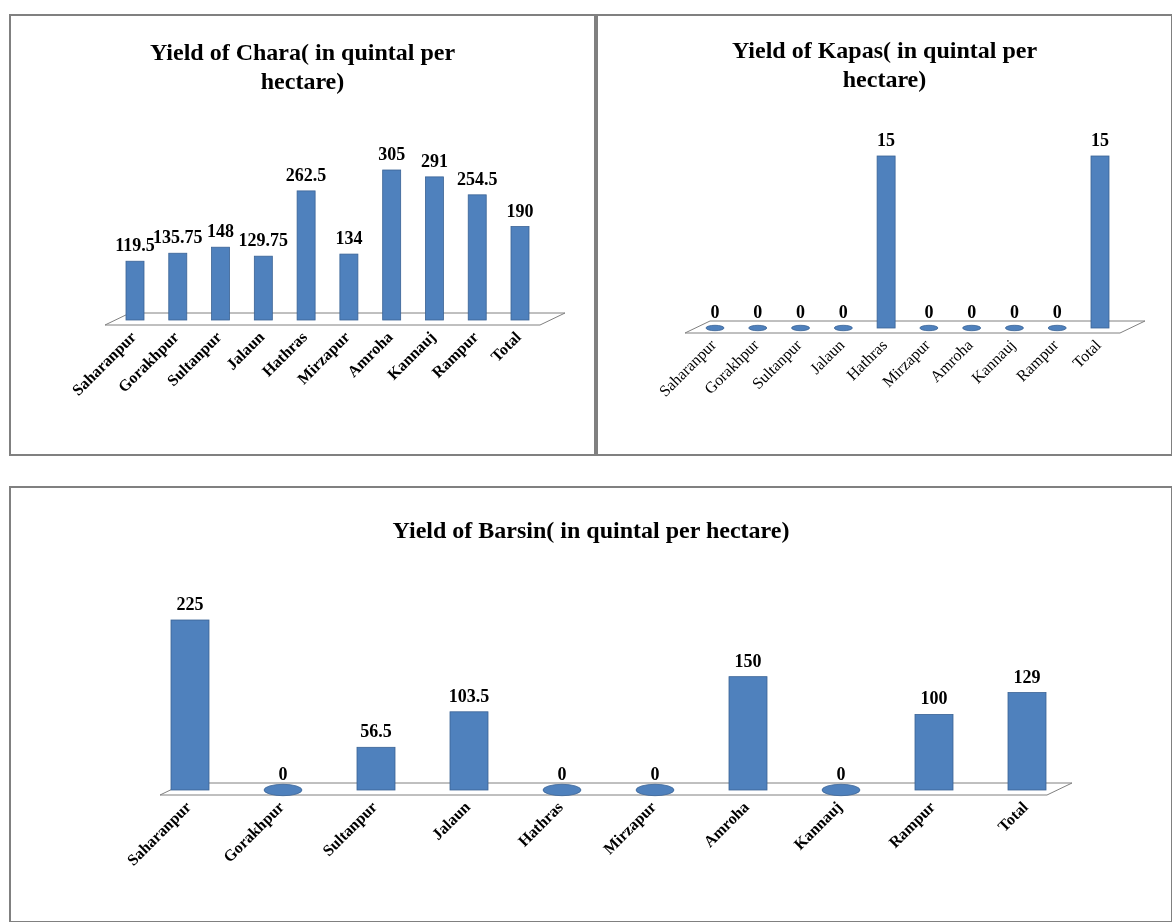 Image resolution: width=1172 pixels, height=922 pixels. I want to click on data-label: 100, so click(934, 698).